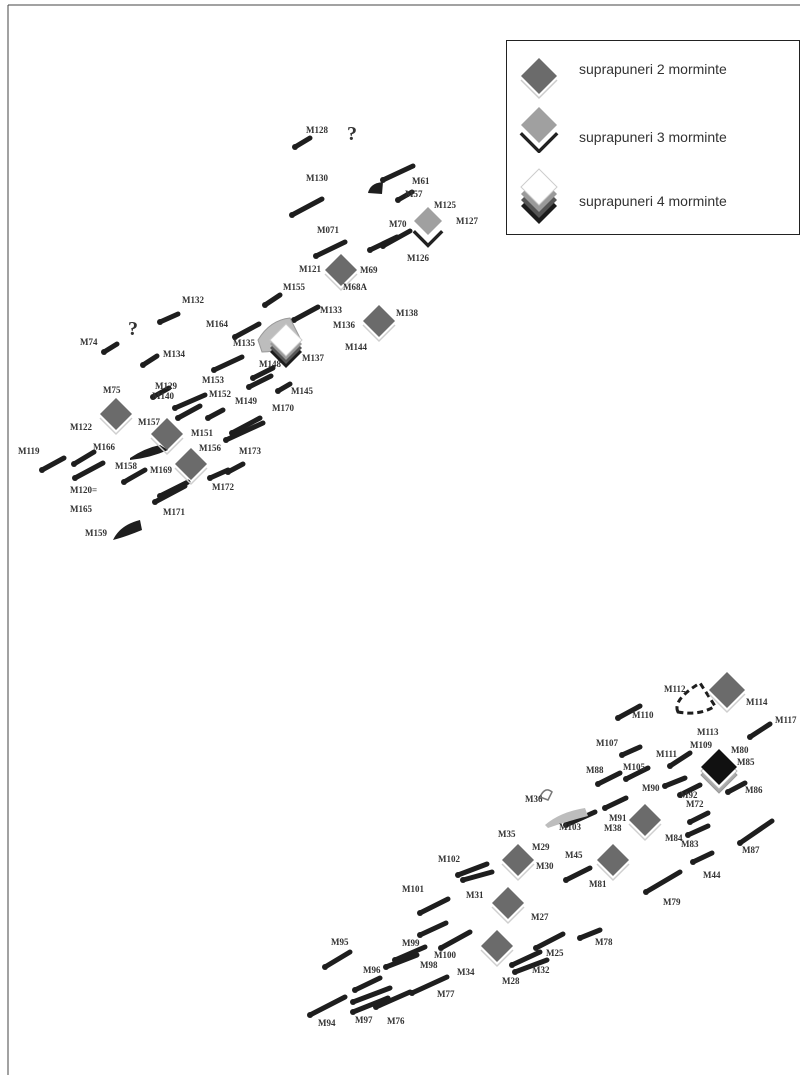  What do you see at coordinates (317, 130) in the screenshot?
I see `grave-label: M128` at bounding box center [317, 130].